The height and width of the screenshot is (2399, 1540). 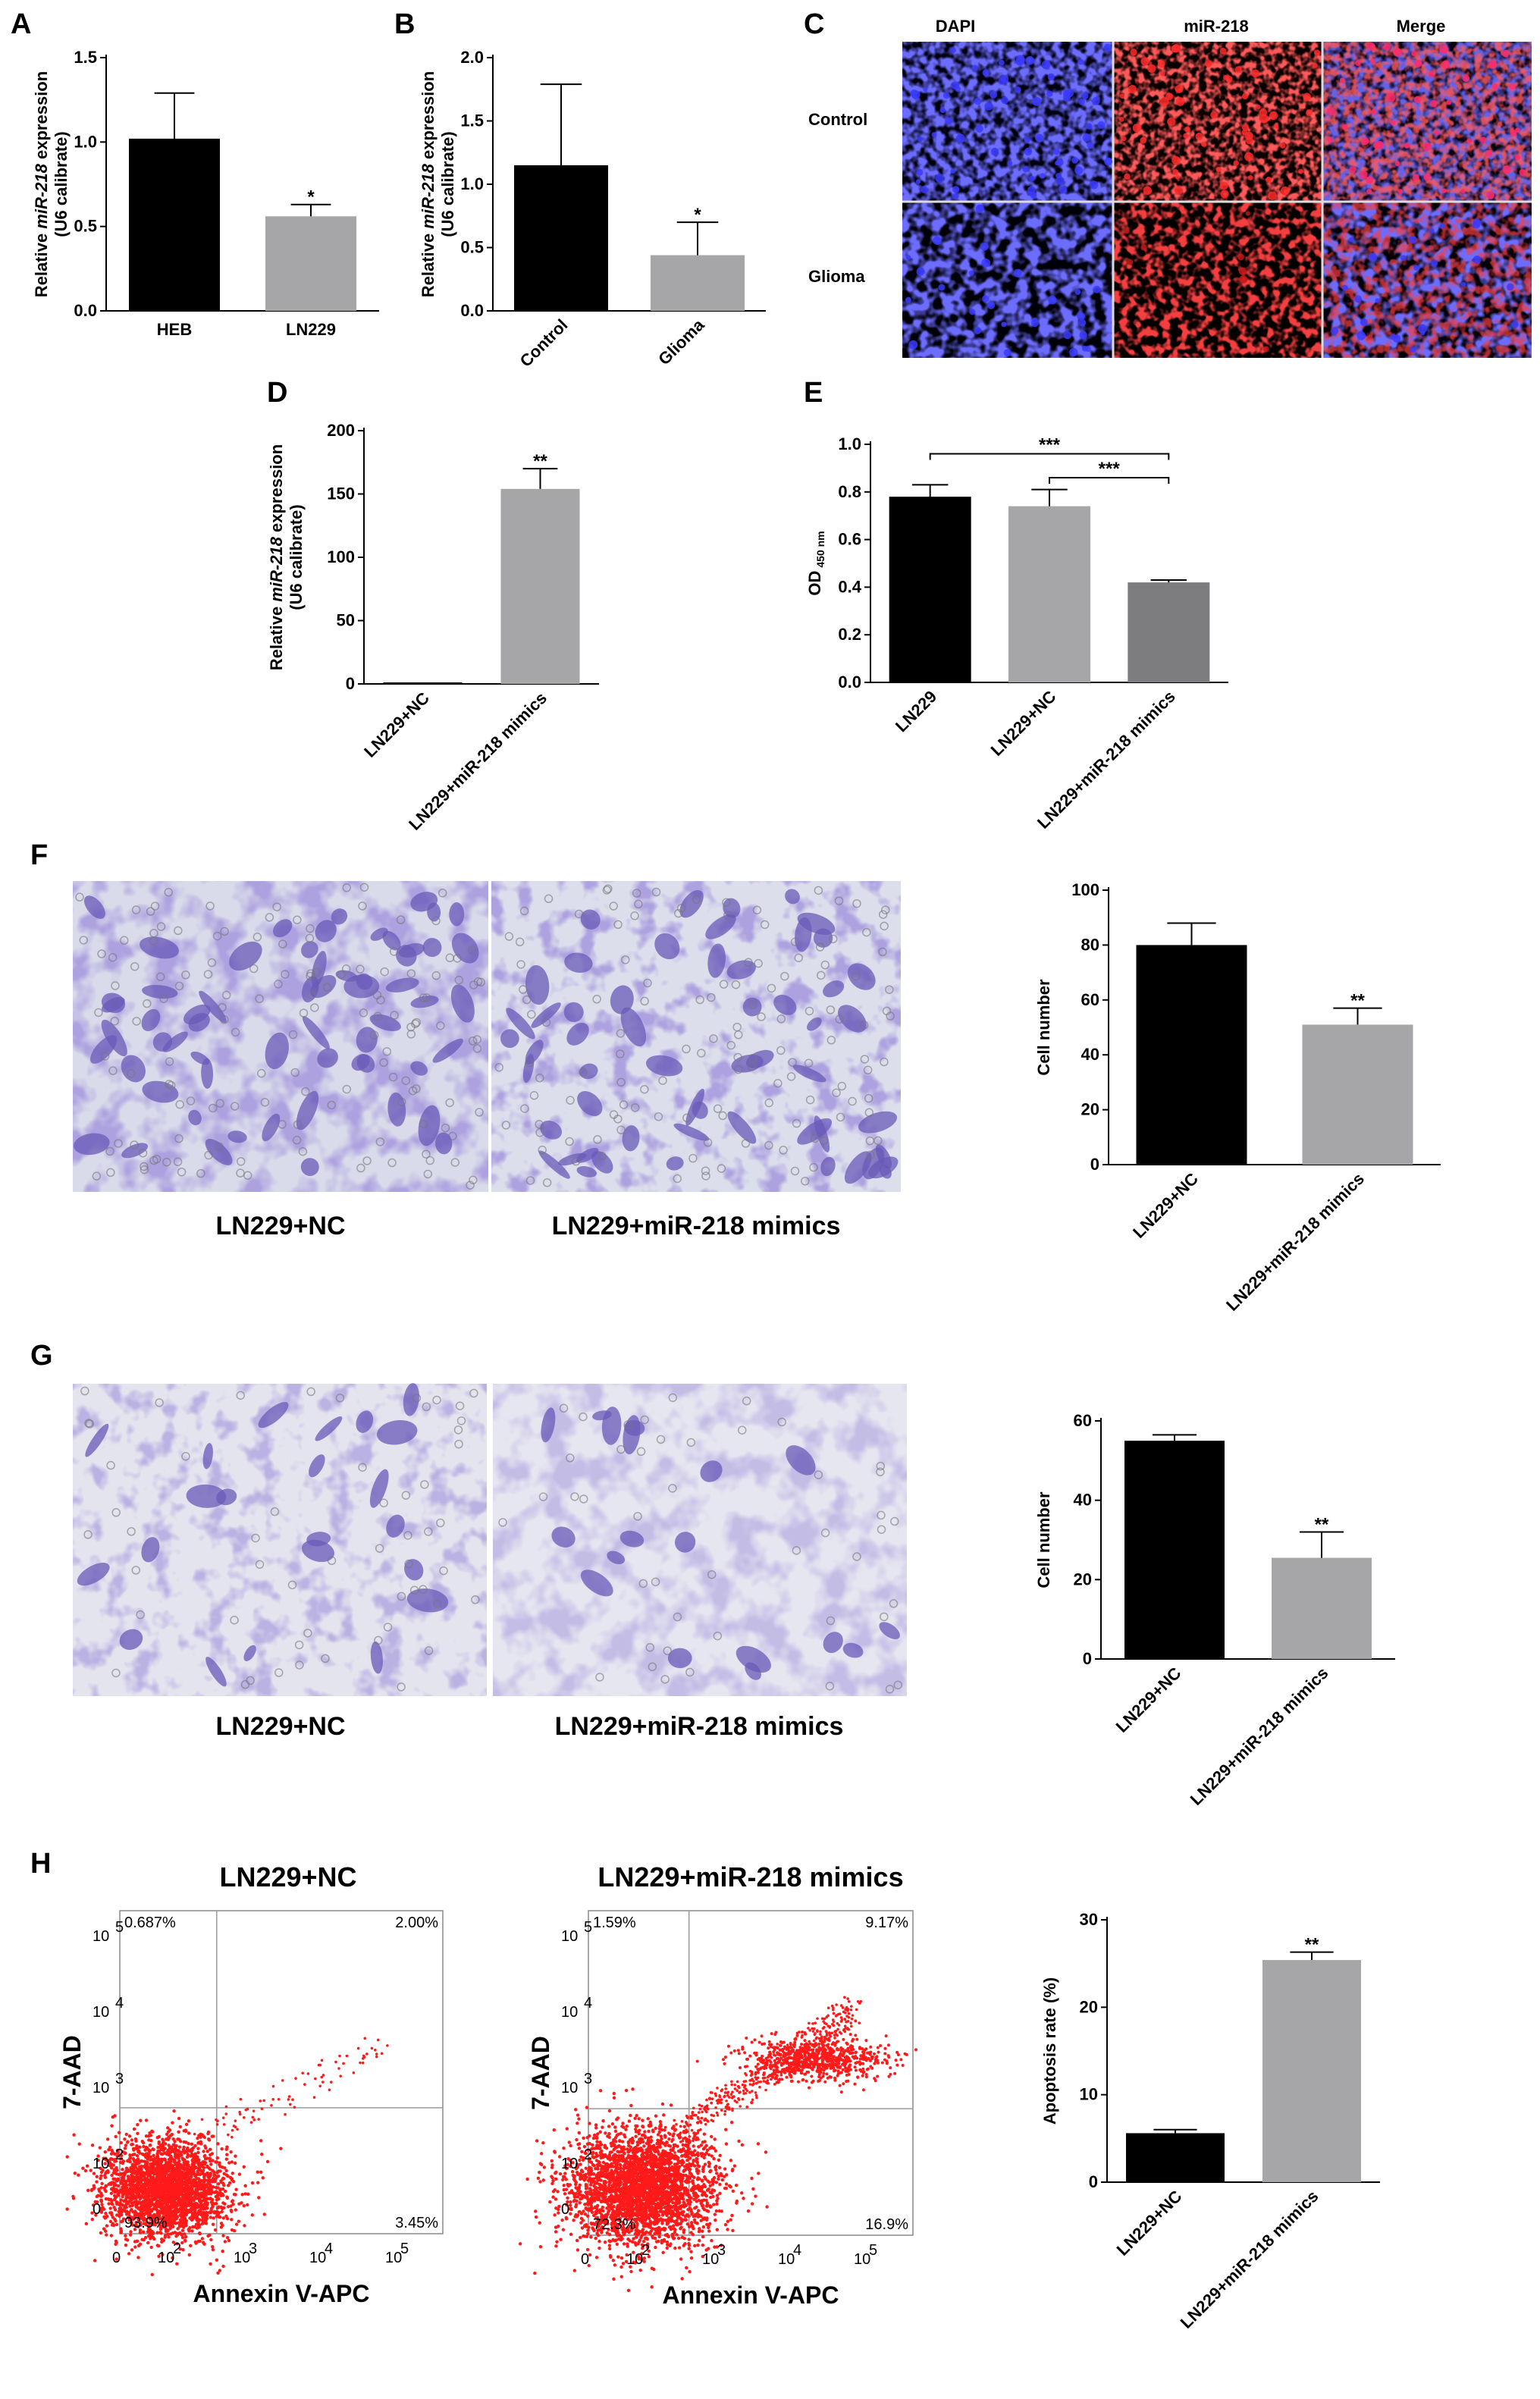 What do you see at coordinates (297, 557) in the screenshot?
I see `y-axis-label2-d: (U6 calibrate)` at bounding box center [297, 557].